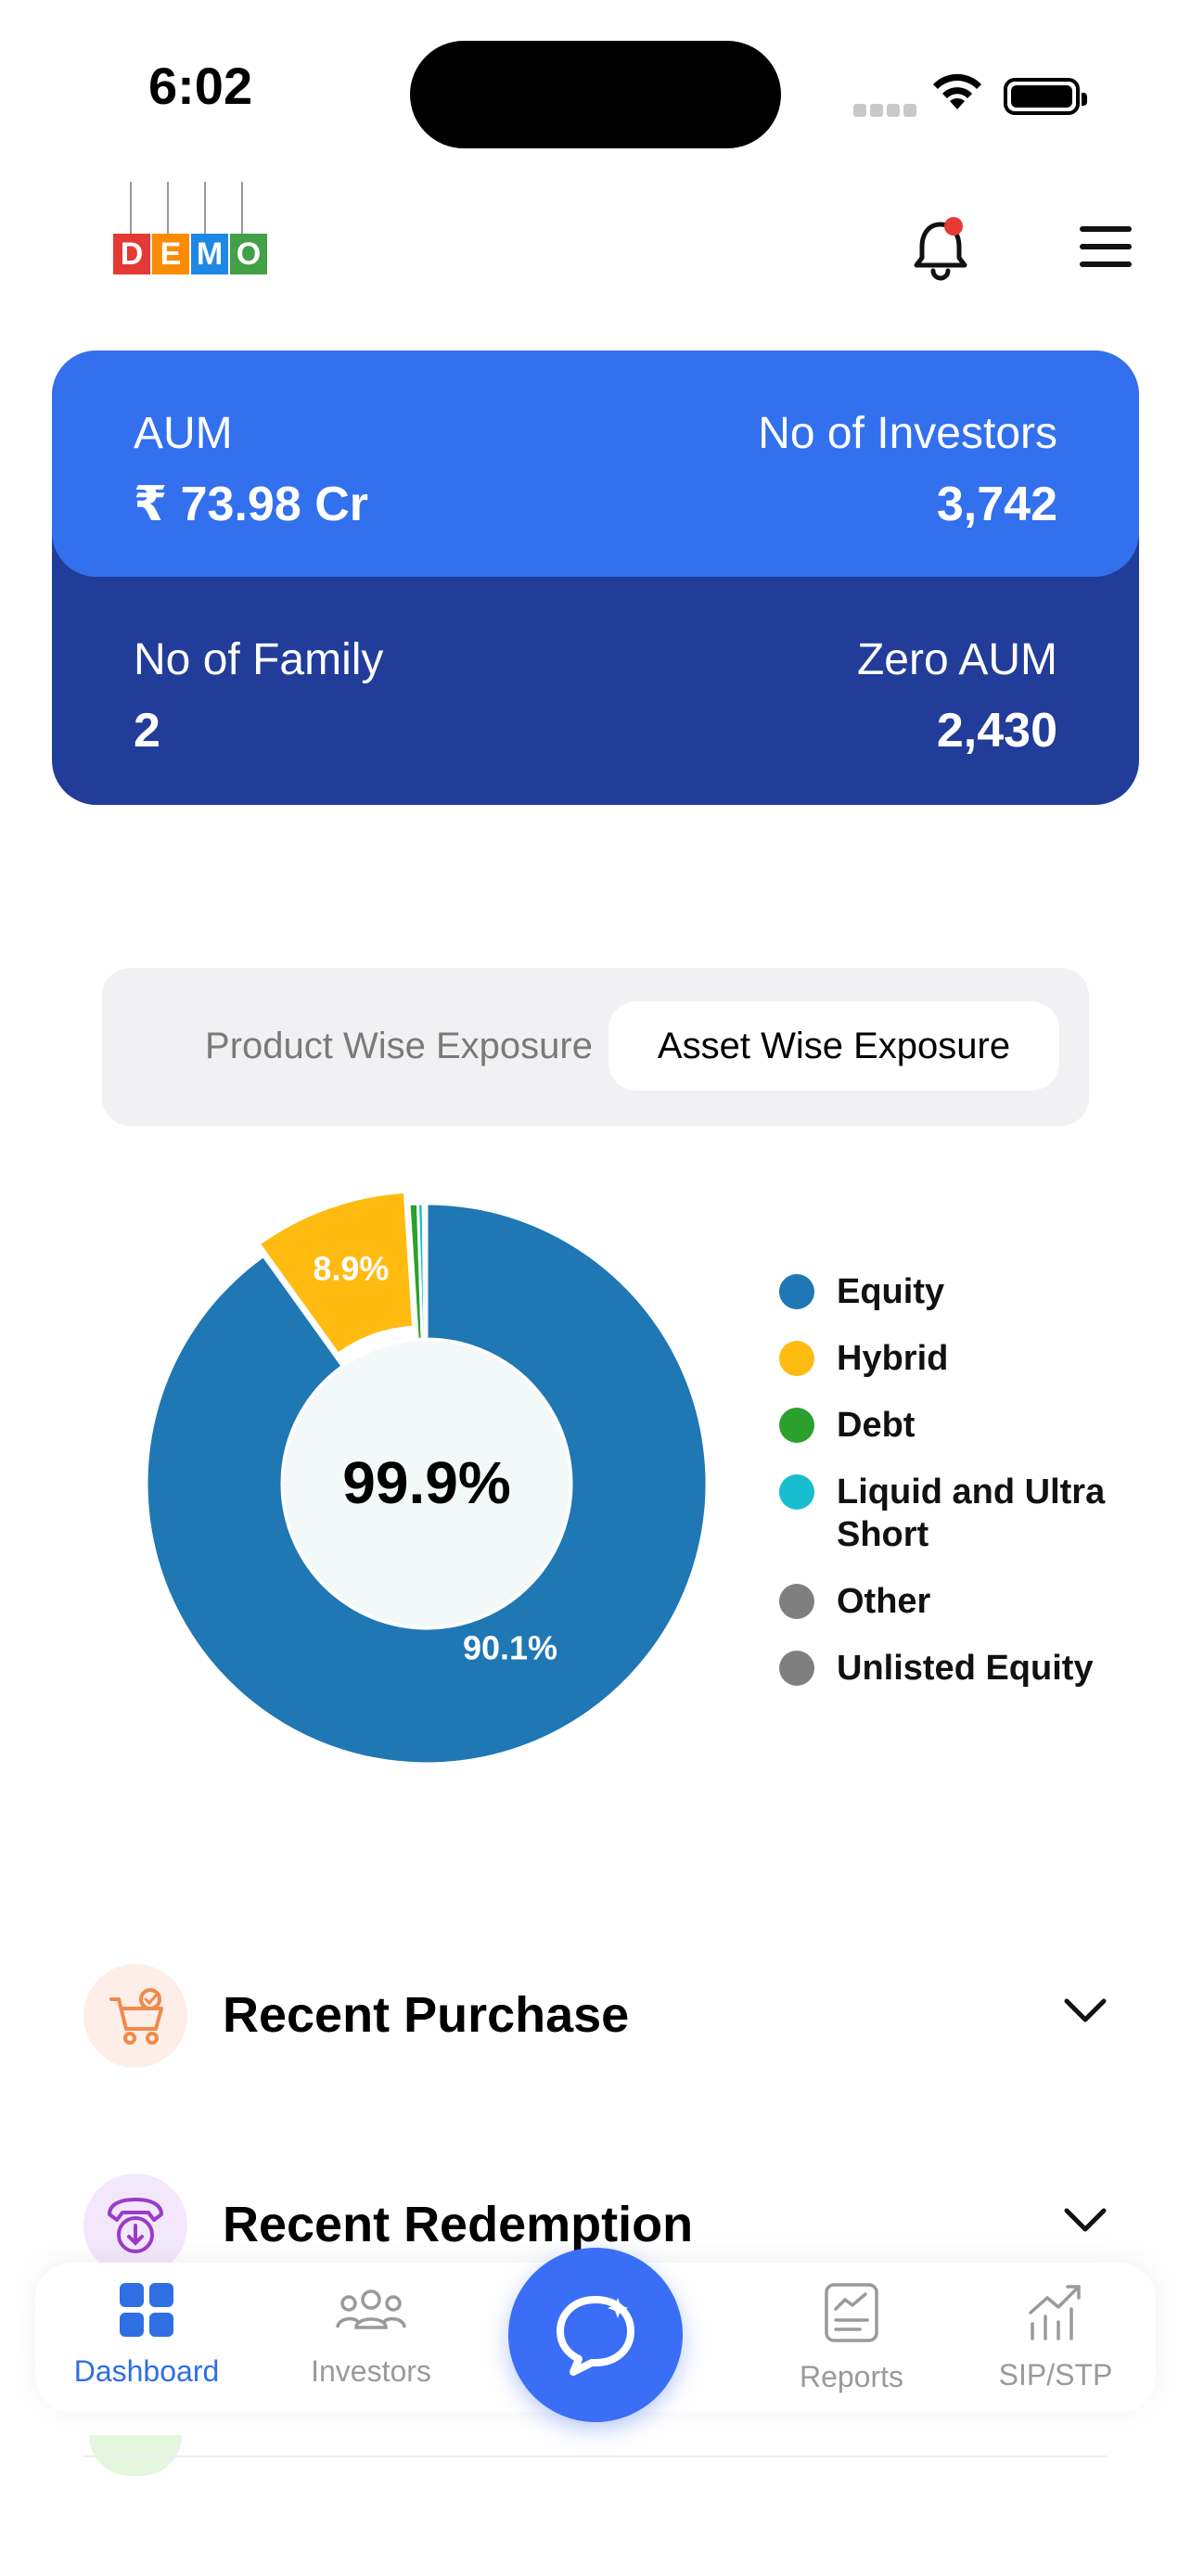 The width and height of the screenshot is (1191, 2576). Describe the element at coordinates (209, 254) in the screenshot. I see `logo-letter: M` at that location.